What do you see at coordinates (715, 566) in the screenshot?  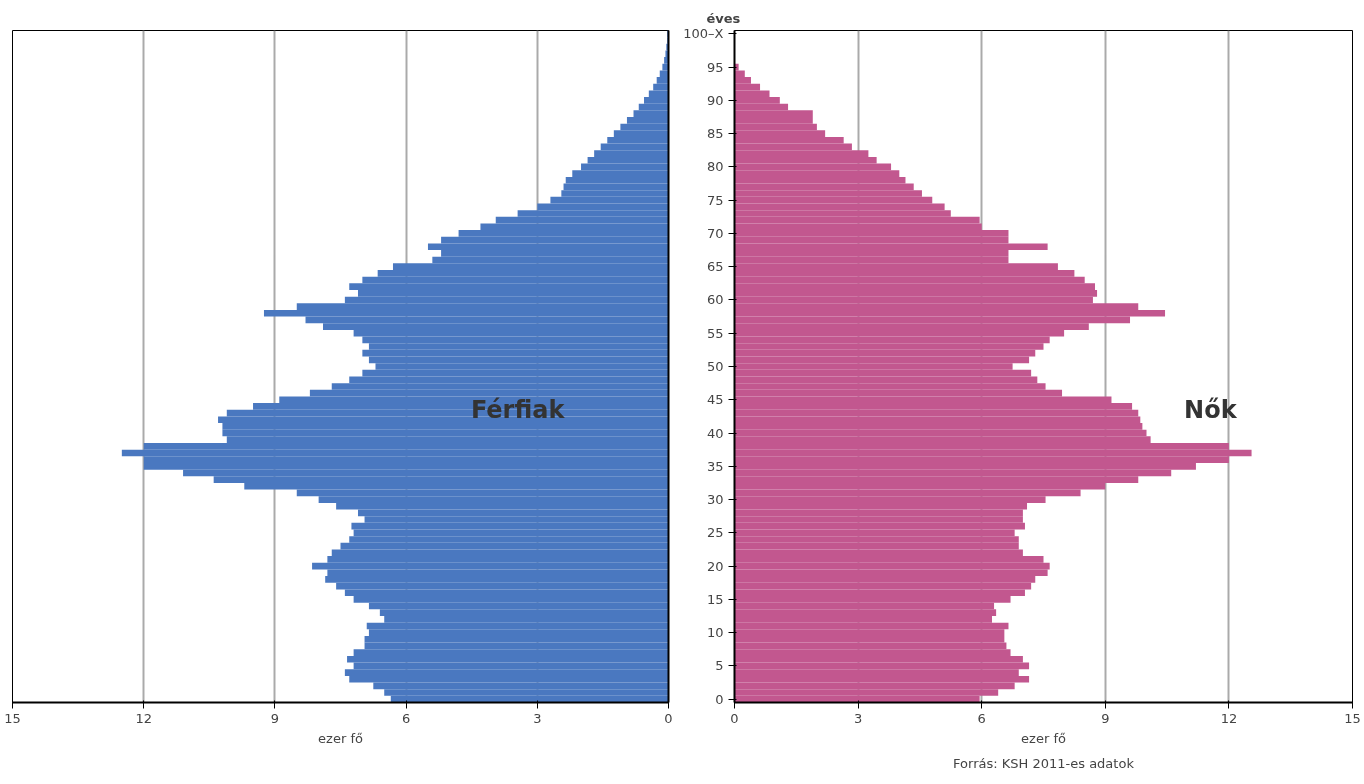 I see `y-tick-label: 20` at bounding box center [715, 566].